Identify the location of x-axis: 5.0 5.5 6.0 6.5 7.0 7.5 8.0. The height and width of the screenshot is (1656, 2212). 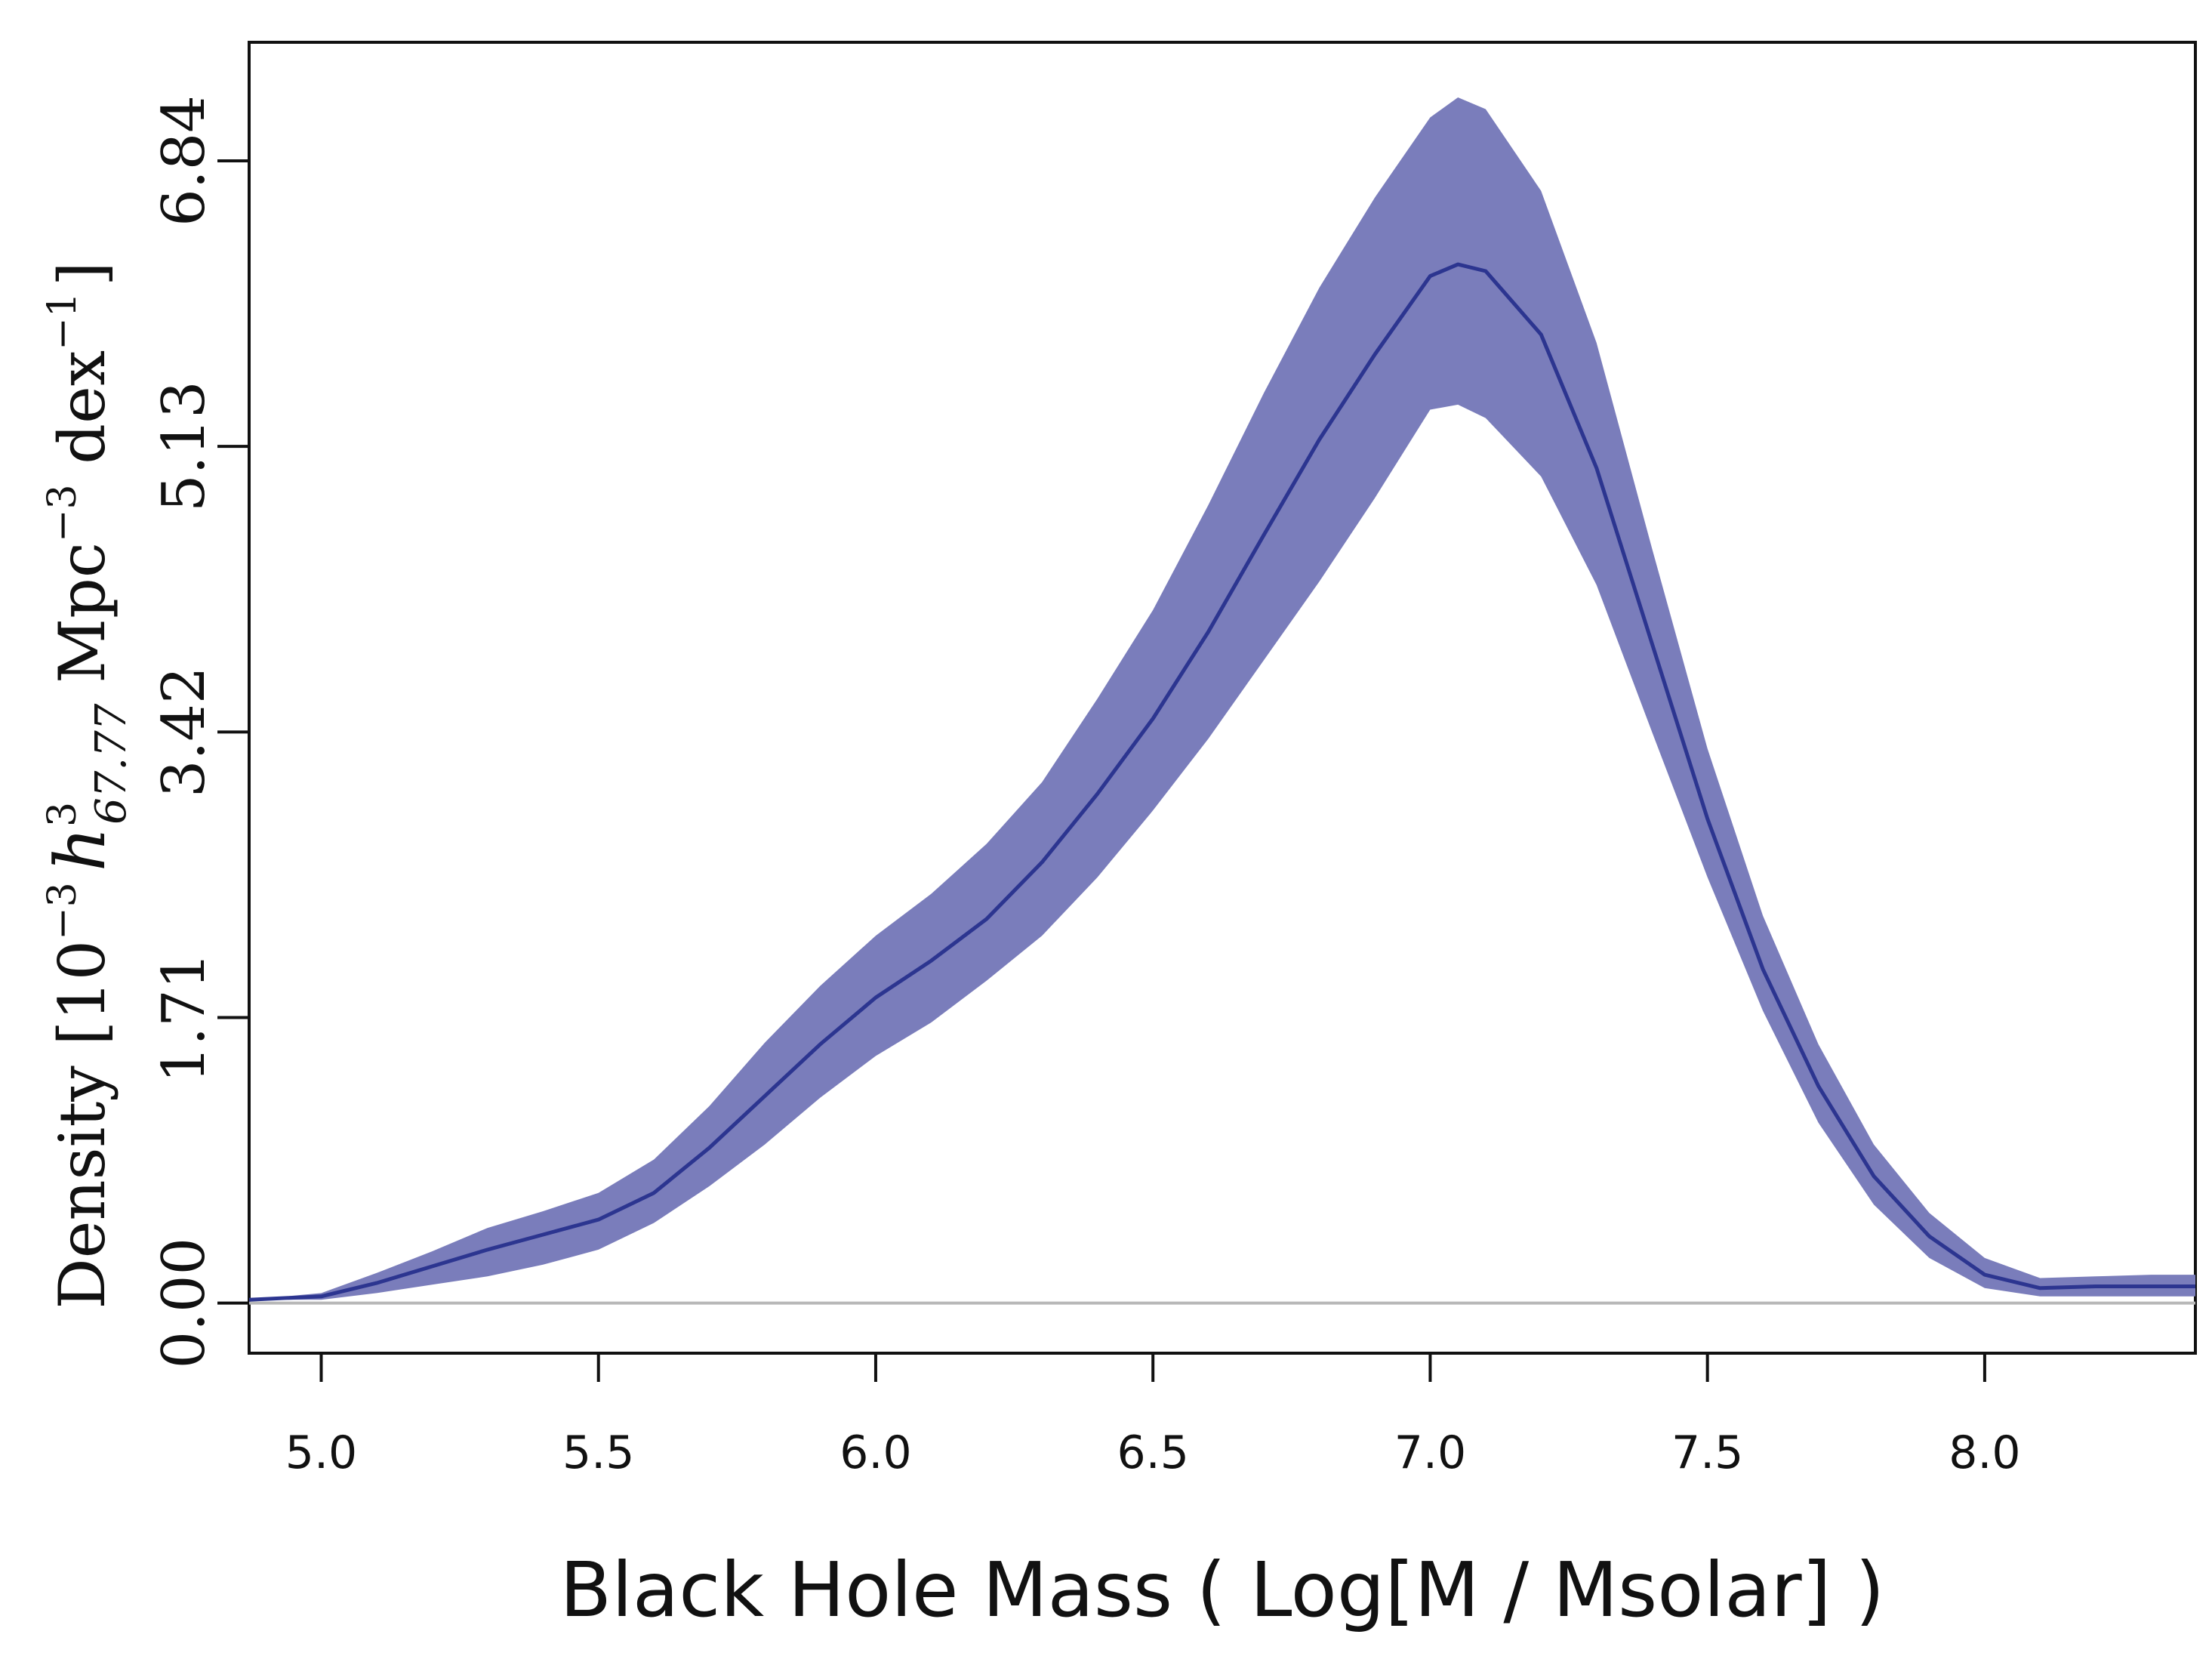
(1153, 1416).